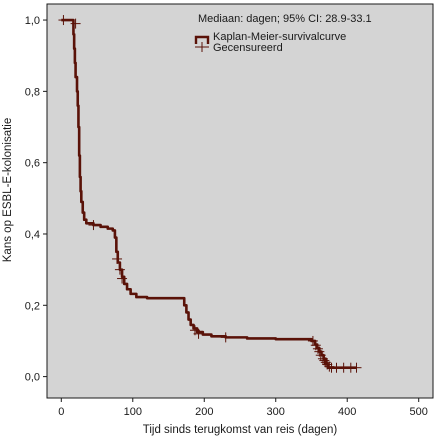  I want to click on y-tick-label: 0,6, so click(32, 164).